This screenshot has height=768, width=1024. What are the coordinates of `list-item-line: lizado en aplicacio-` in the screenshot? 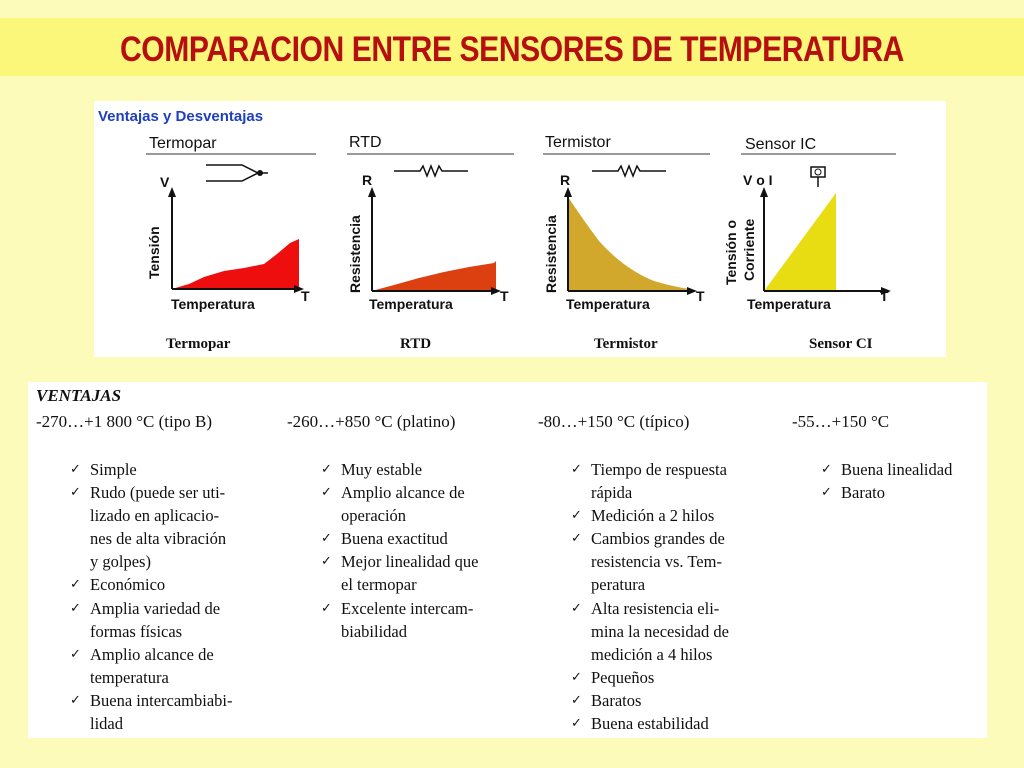 It's located at (155, 516).